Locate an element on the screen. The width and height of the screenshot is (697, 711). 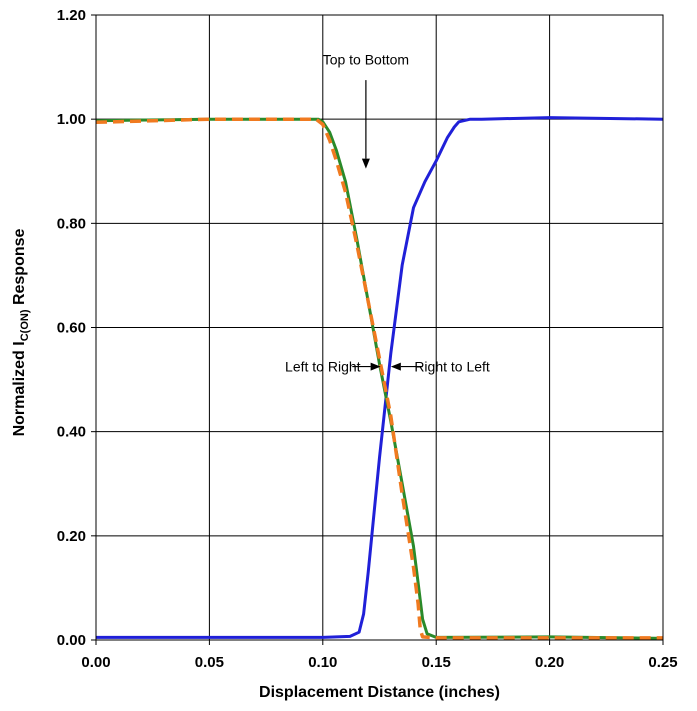
x-tick-label: 0.05 is located at coordinates (209, 662).